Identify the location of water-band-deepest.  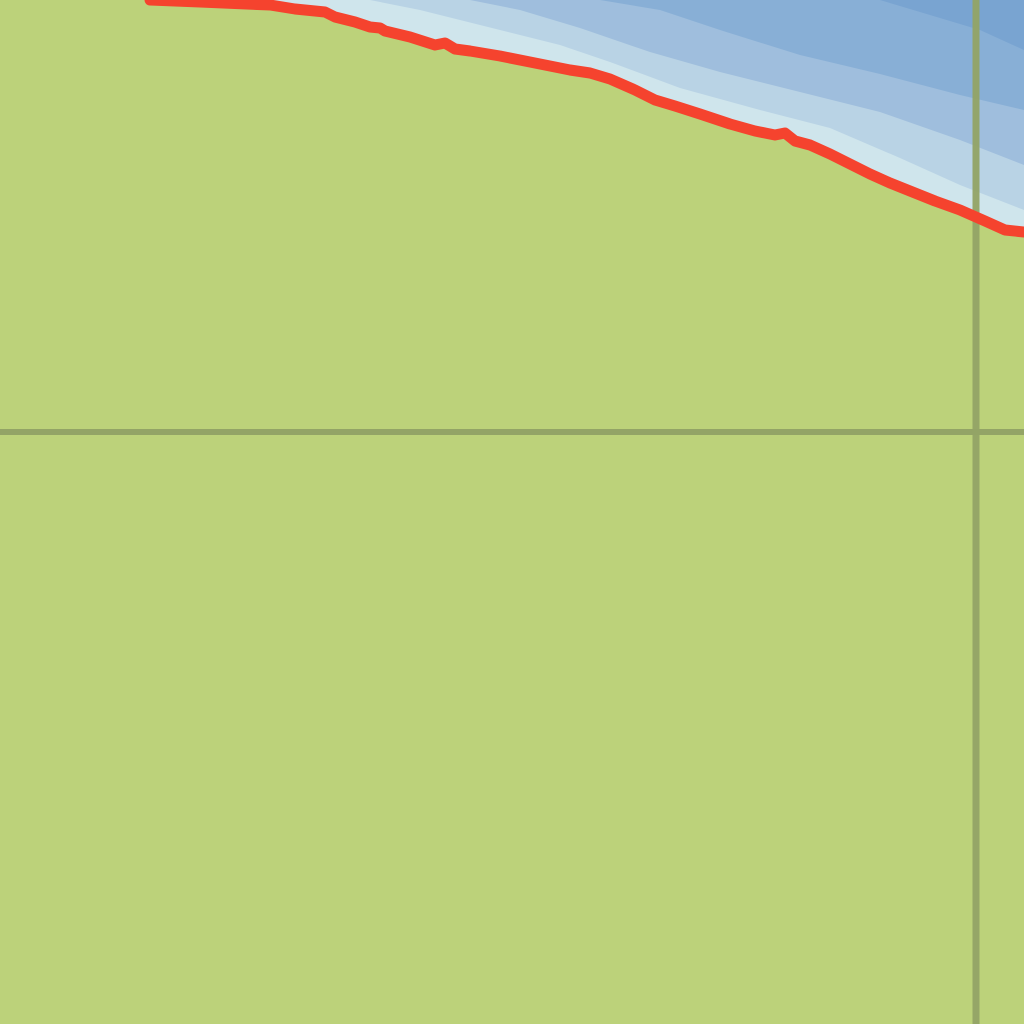
(952, 25).